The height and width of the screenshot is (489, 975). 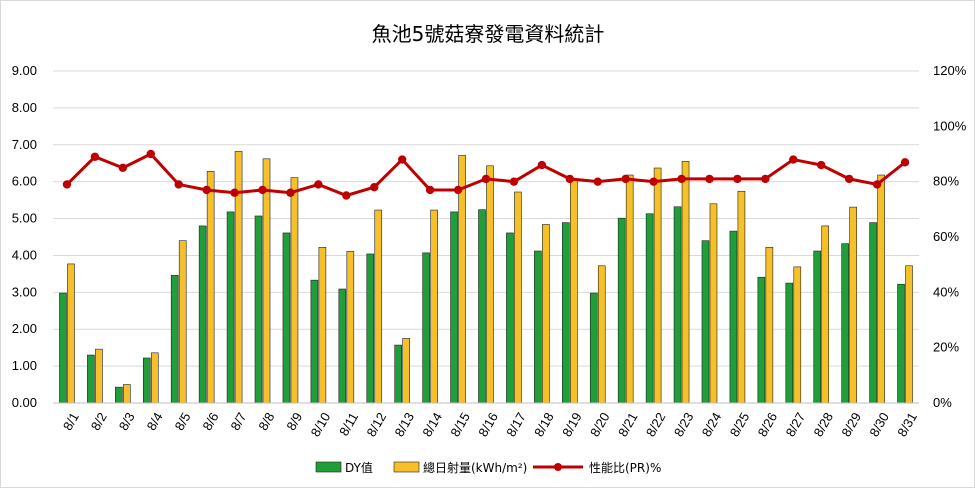 What do you see at coordinates (796, 424) in the screenshot?
I see `x-tick-label: 8/27` at bounding box center [796, 424].